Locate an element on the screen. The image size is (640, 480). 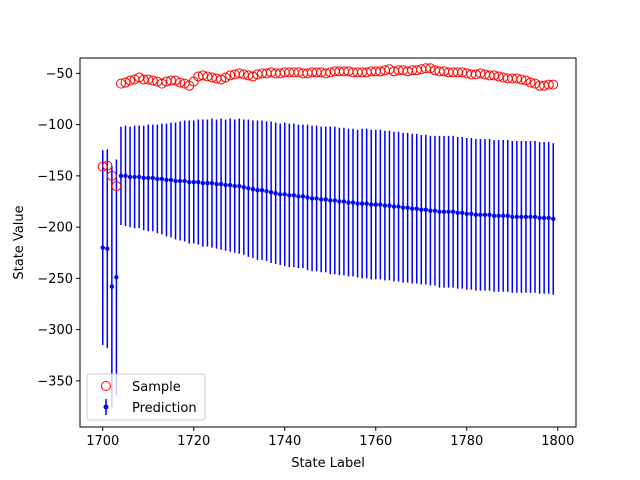
y-tick-label: −300 is located at coordinates (55, 330).